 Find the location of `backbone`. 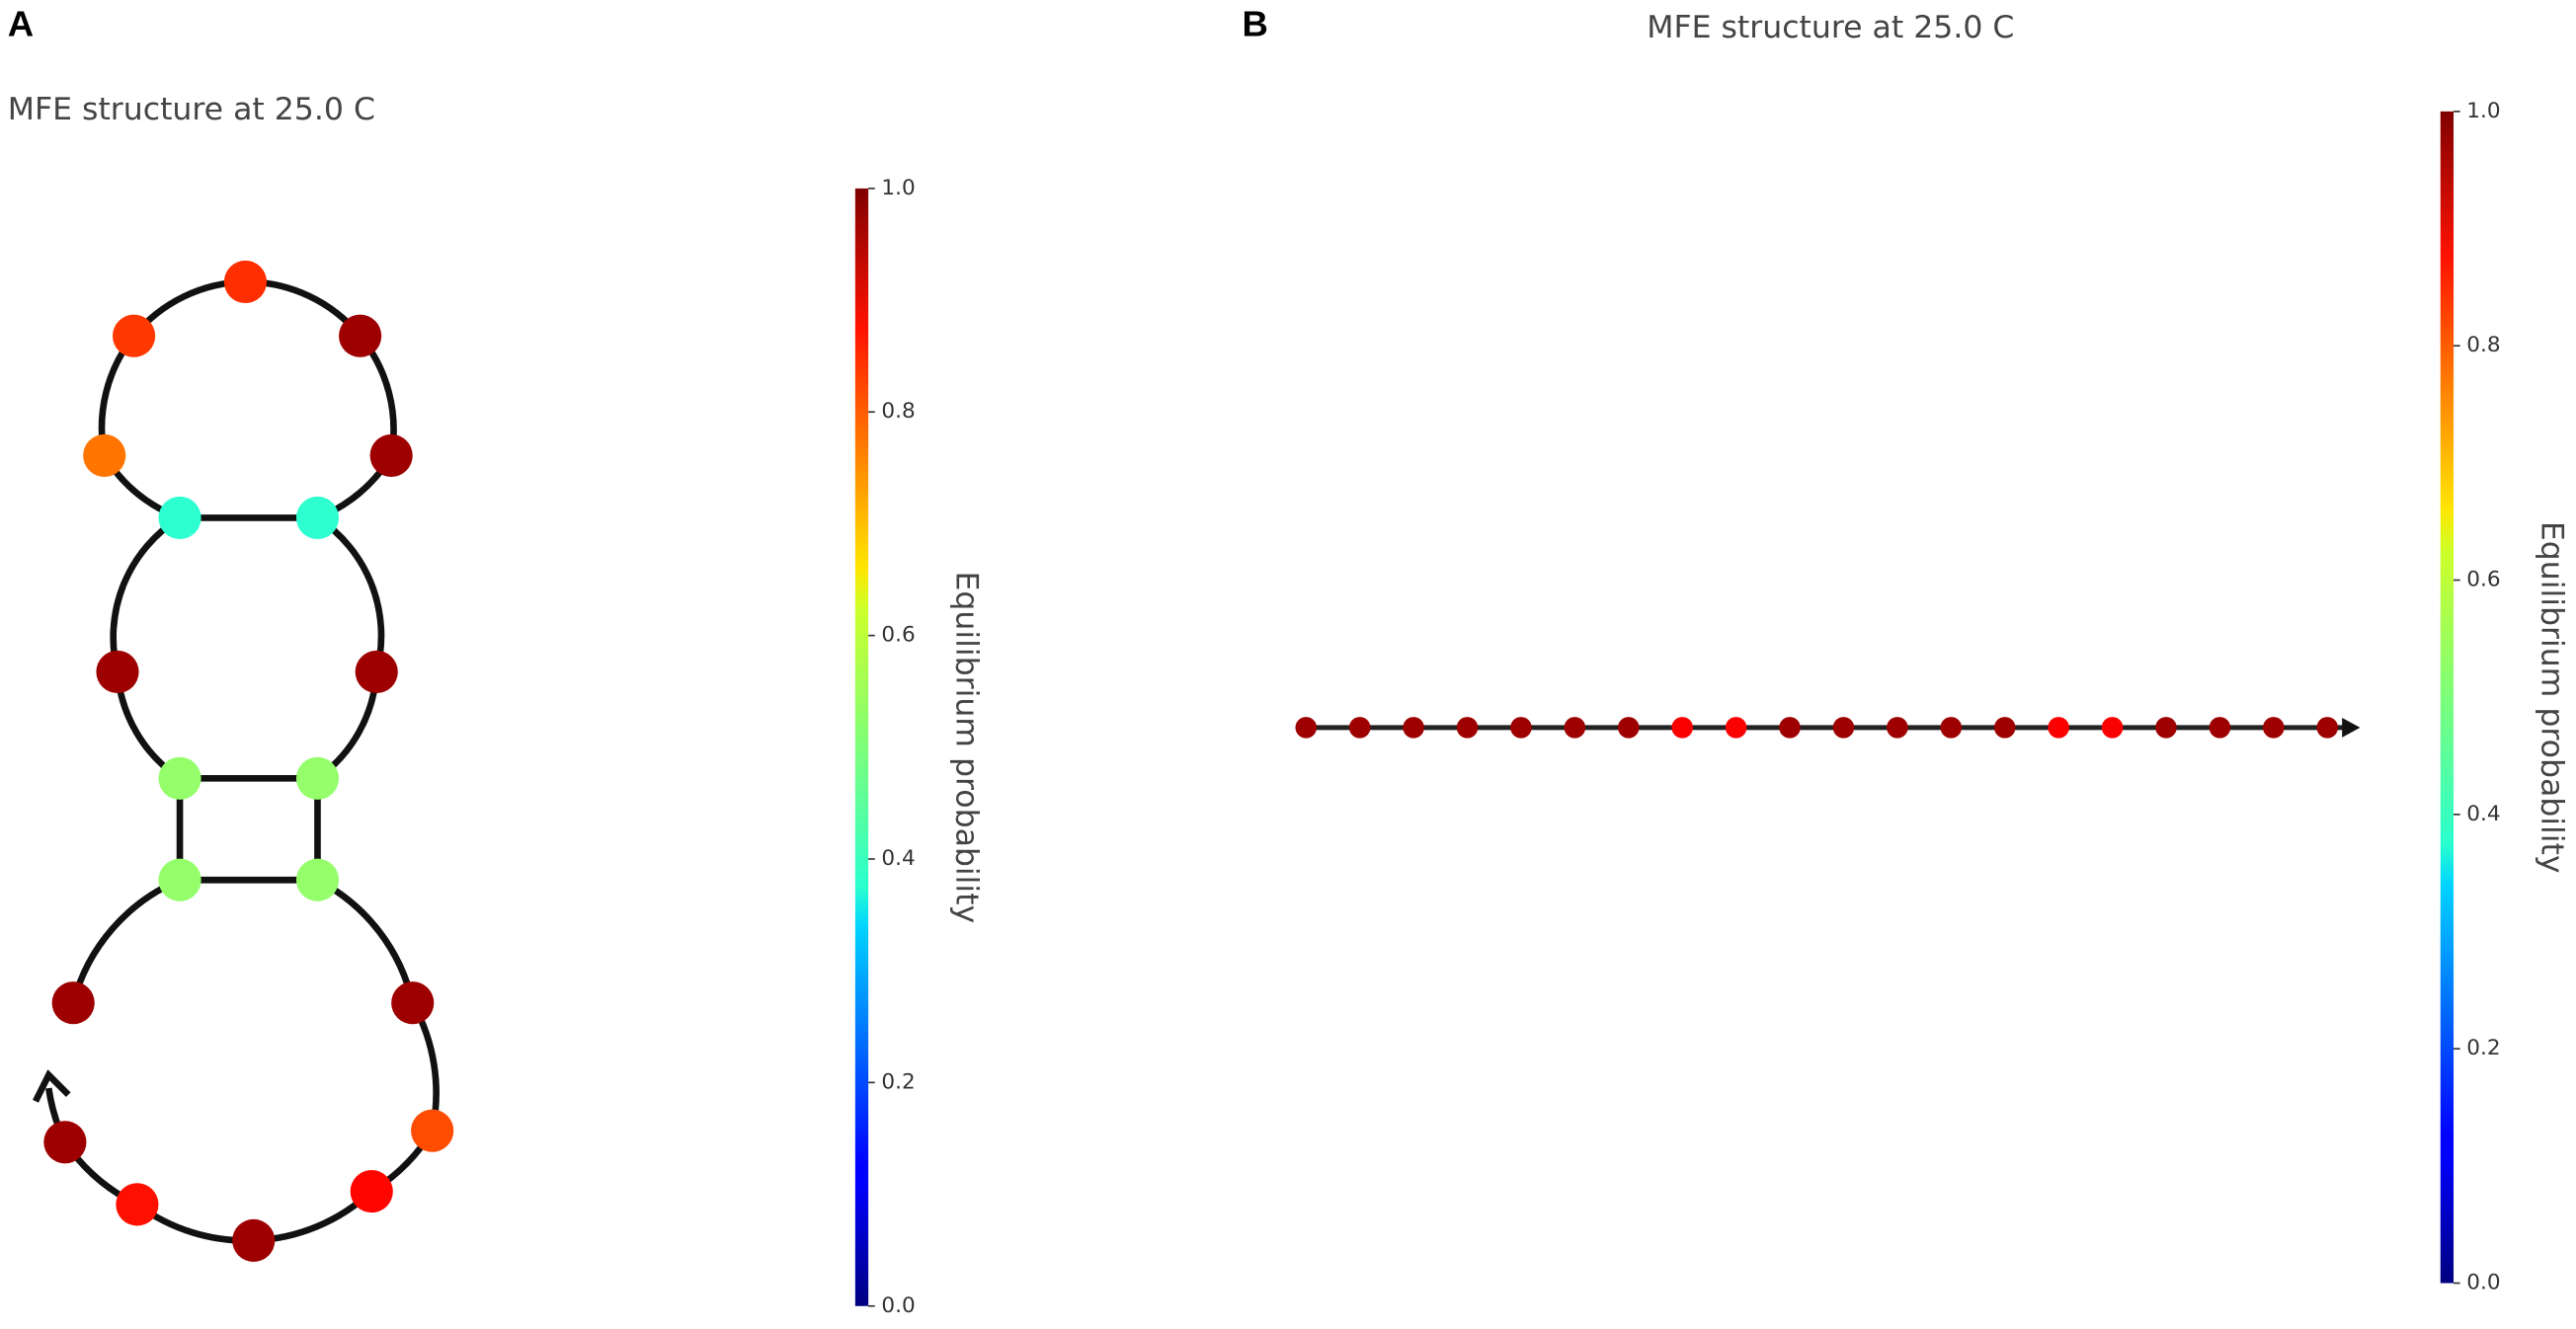

backbone is located at coordinates (242, 761).